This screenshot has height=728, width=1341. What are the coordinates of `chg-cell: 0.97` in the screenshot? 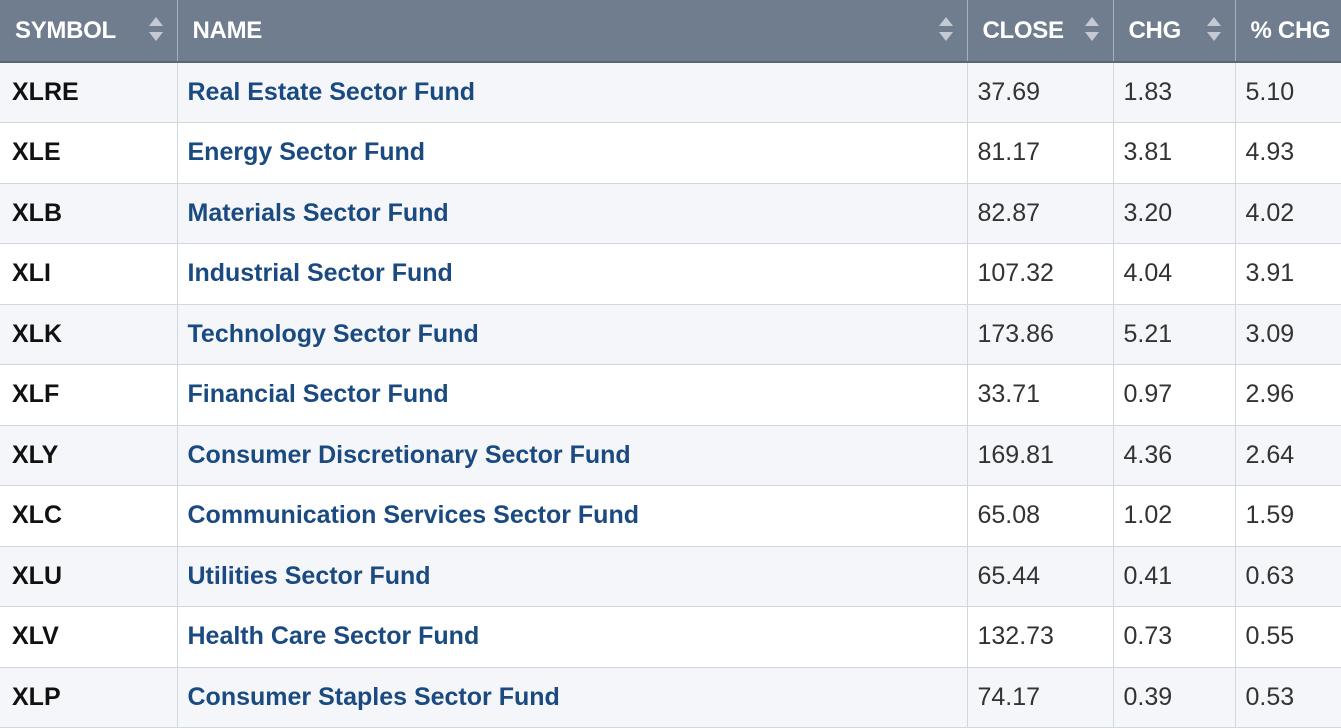 It's located at (1174, 395).